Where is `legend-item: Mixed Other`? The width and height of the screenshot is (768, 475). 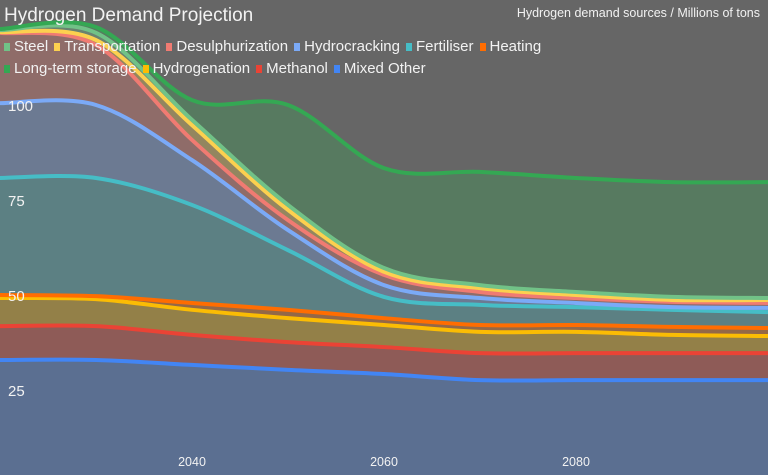
legend-item: Mixed Other is located at coordinates (379, 69).